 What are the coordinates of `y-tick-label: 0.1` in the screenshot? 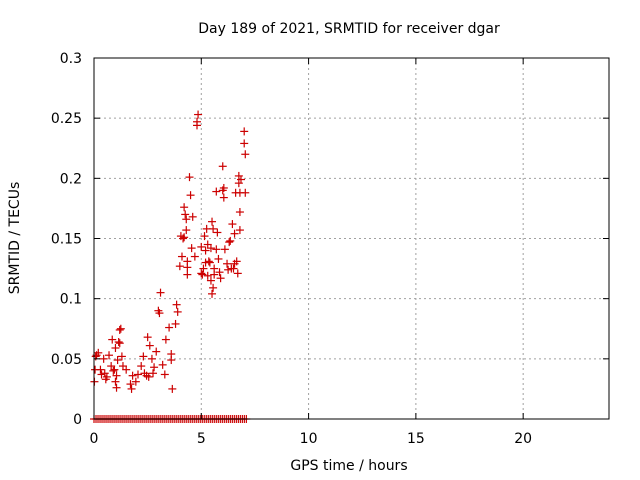 It's located at (71, 300).